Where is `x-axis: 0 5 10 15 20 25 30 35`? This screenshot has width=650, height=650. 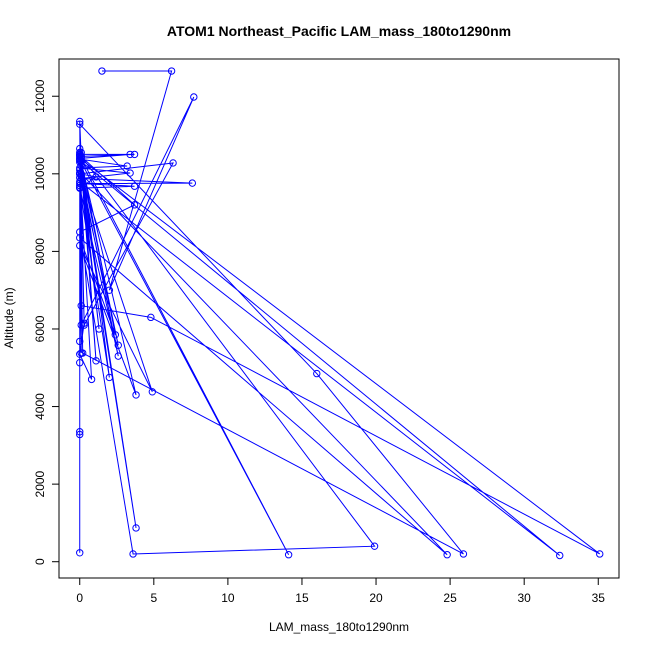
x-axis: 0 5 10 15 20 25 30 35 is located at coordinates (341, 591).